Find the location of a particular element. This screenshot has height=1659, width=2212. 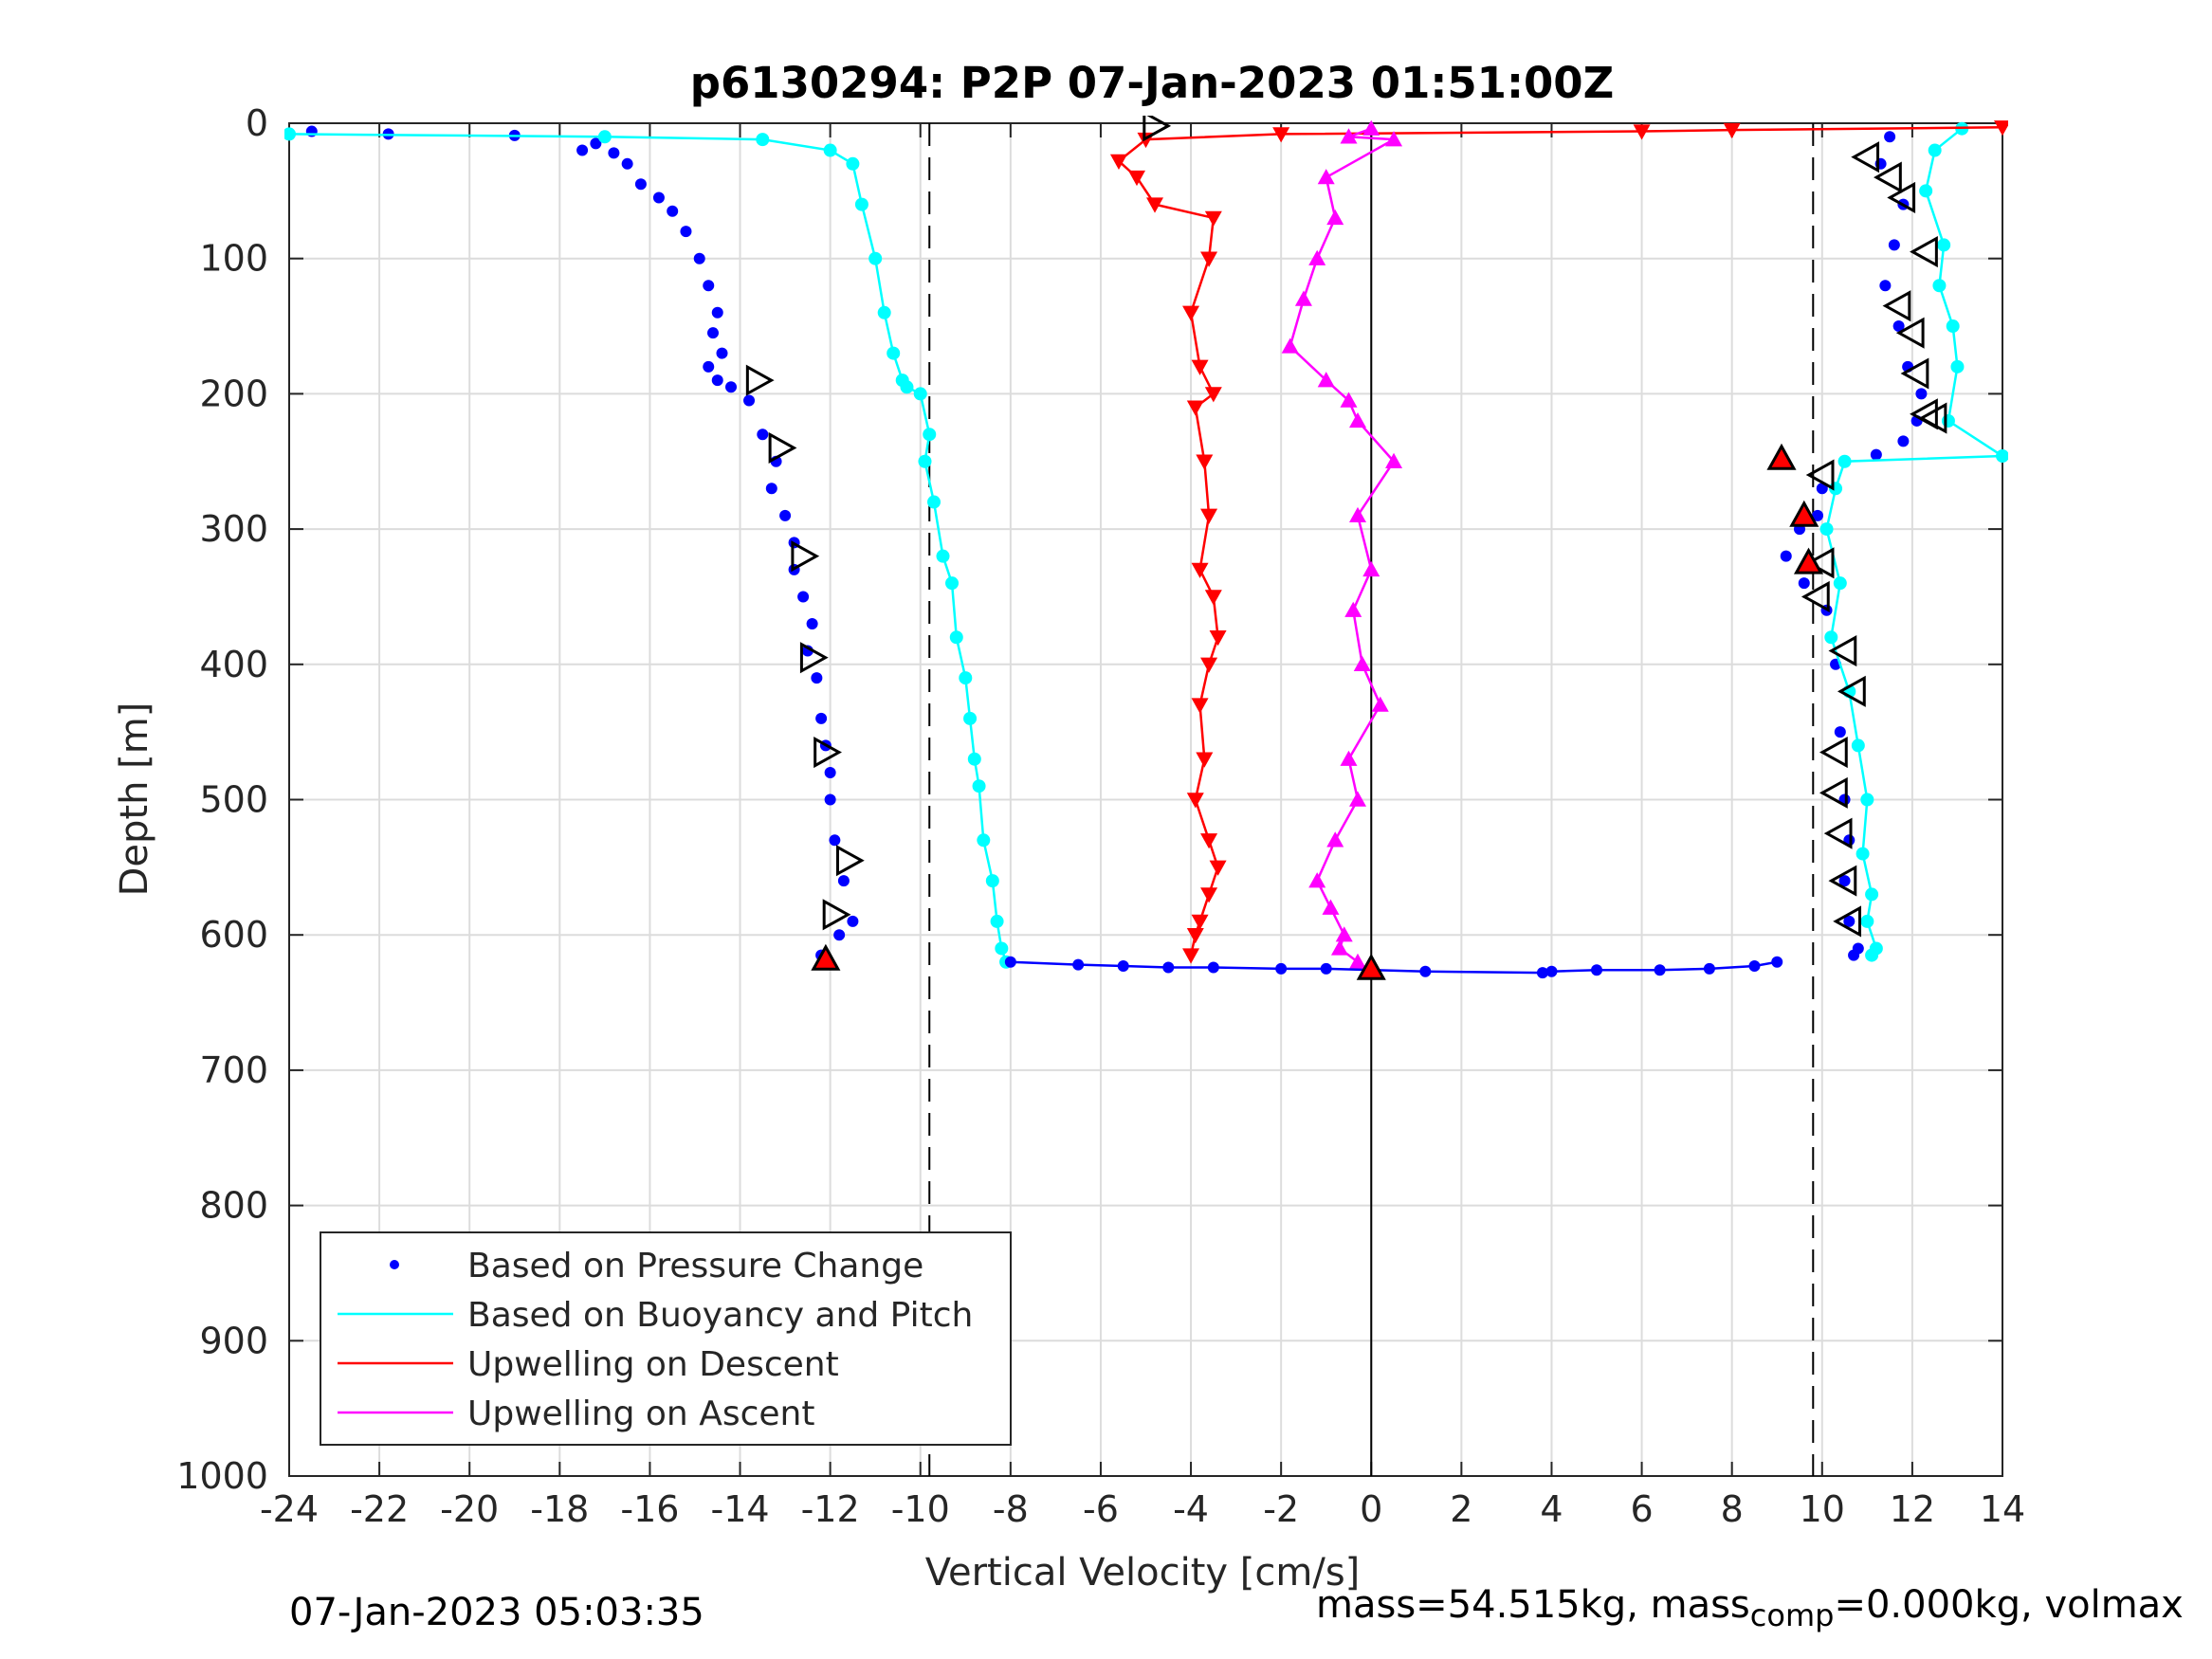

y-tick-label: 800 is located at coordinates (233, 1206).